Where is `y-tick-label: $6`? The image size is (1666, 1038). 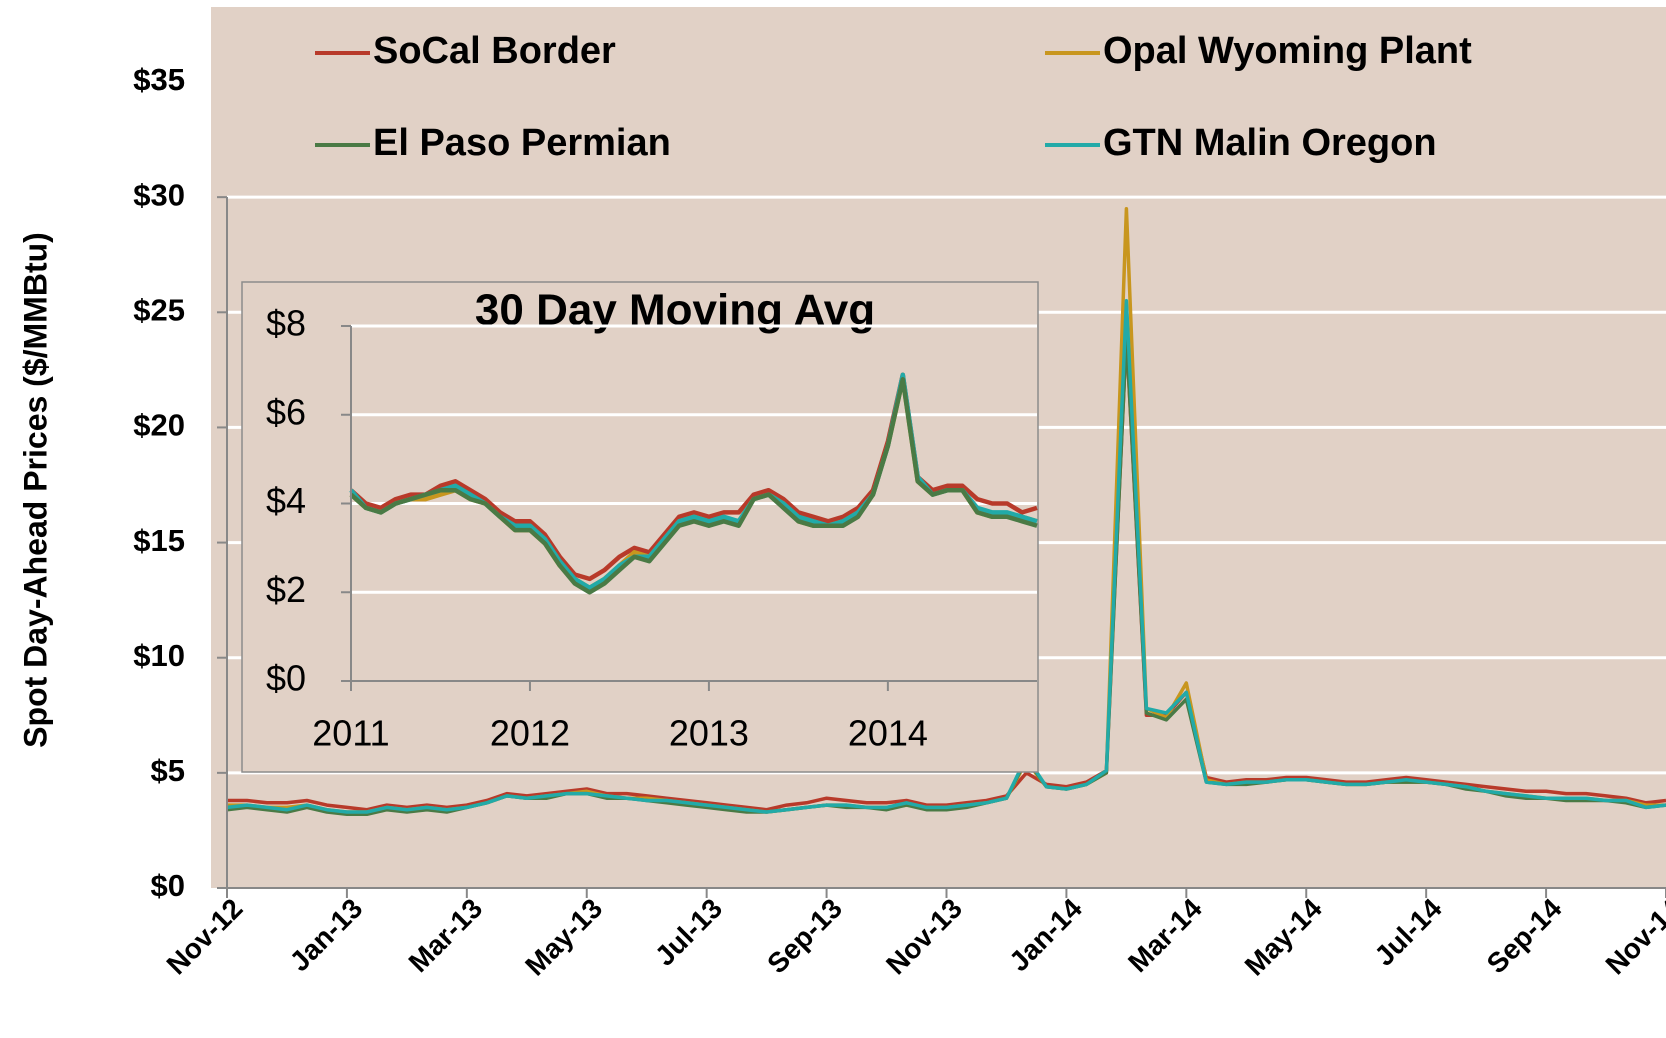
y-tick-label: $6 is located at coordinates (286, 411).